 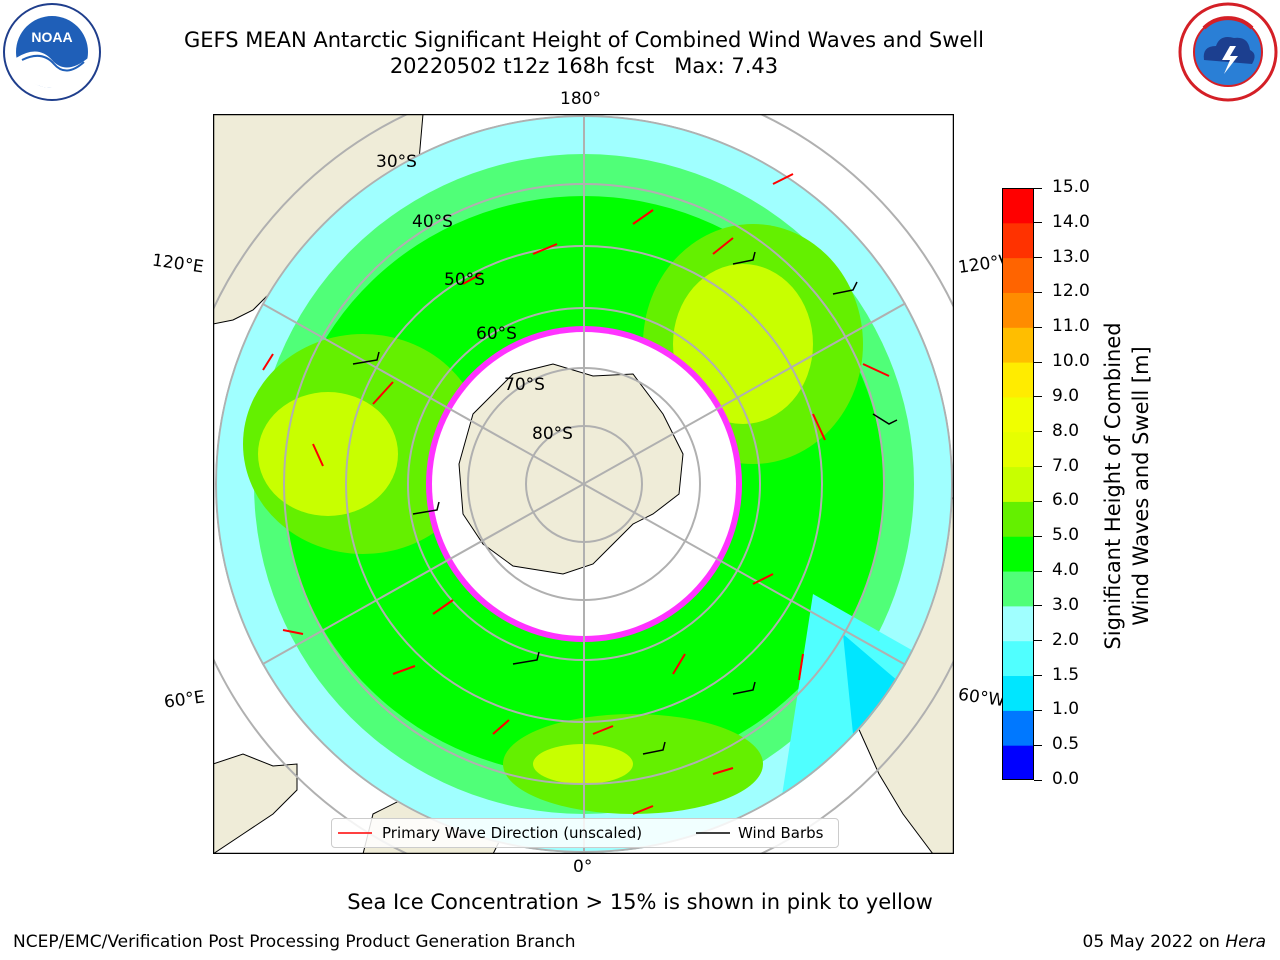 I want to click on chart-subtitle: 20220502 t12z 168h fcst Max: 7.43, so click(x=584, y=66).